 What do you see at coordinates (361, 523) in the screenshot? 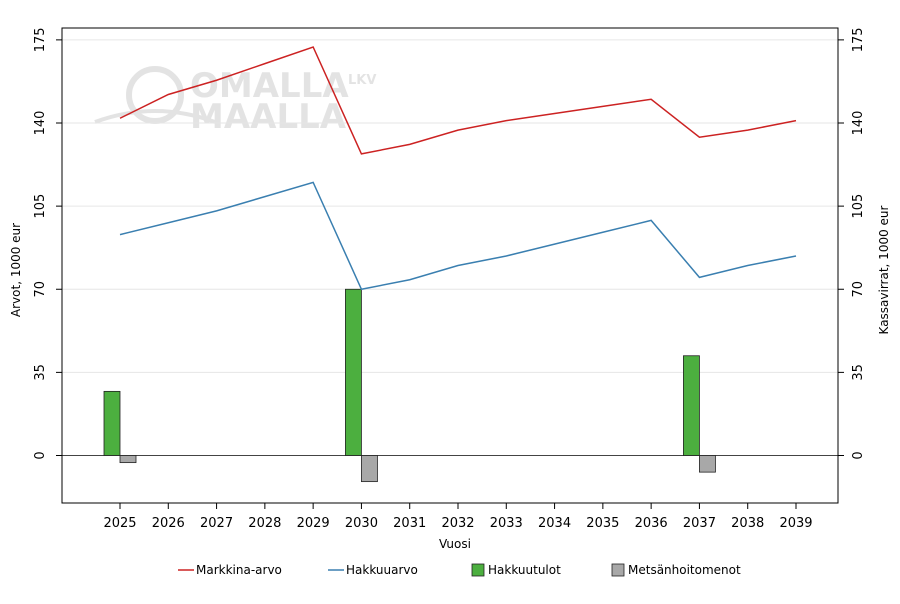
I see `x-tick-label: 2030` at bounding box center [361, 523].